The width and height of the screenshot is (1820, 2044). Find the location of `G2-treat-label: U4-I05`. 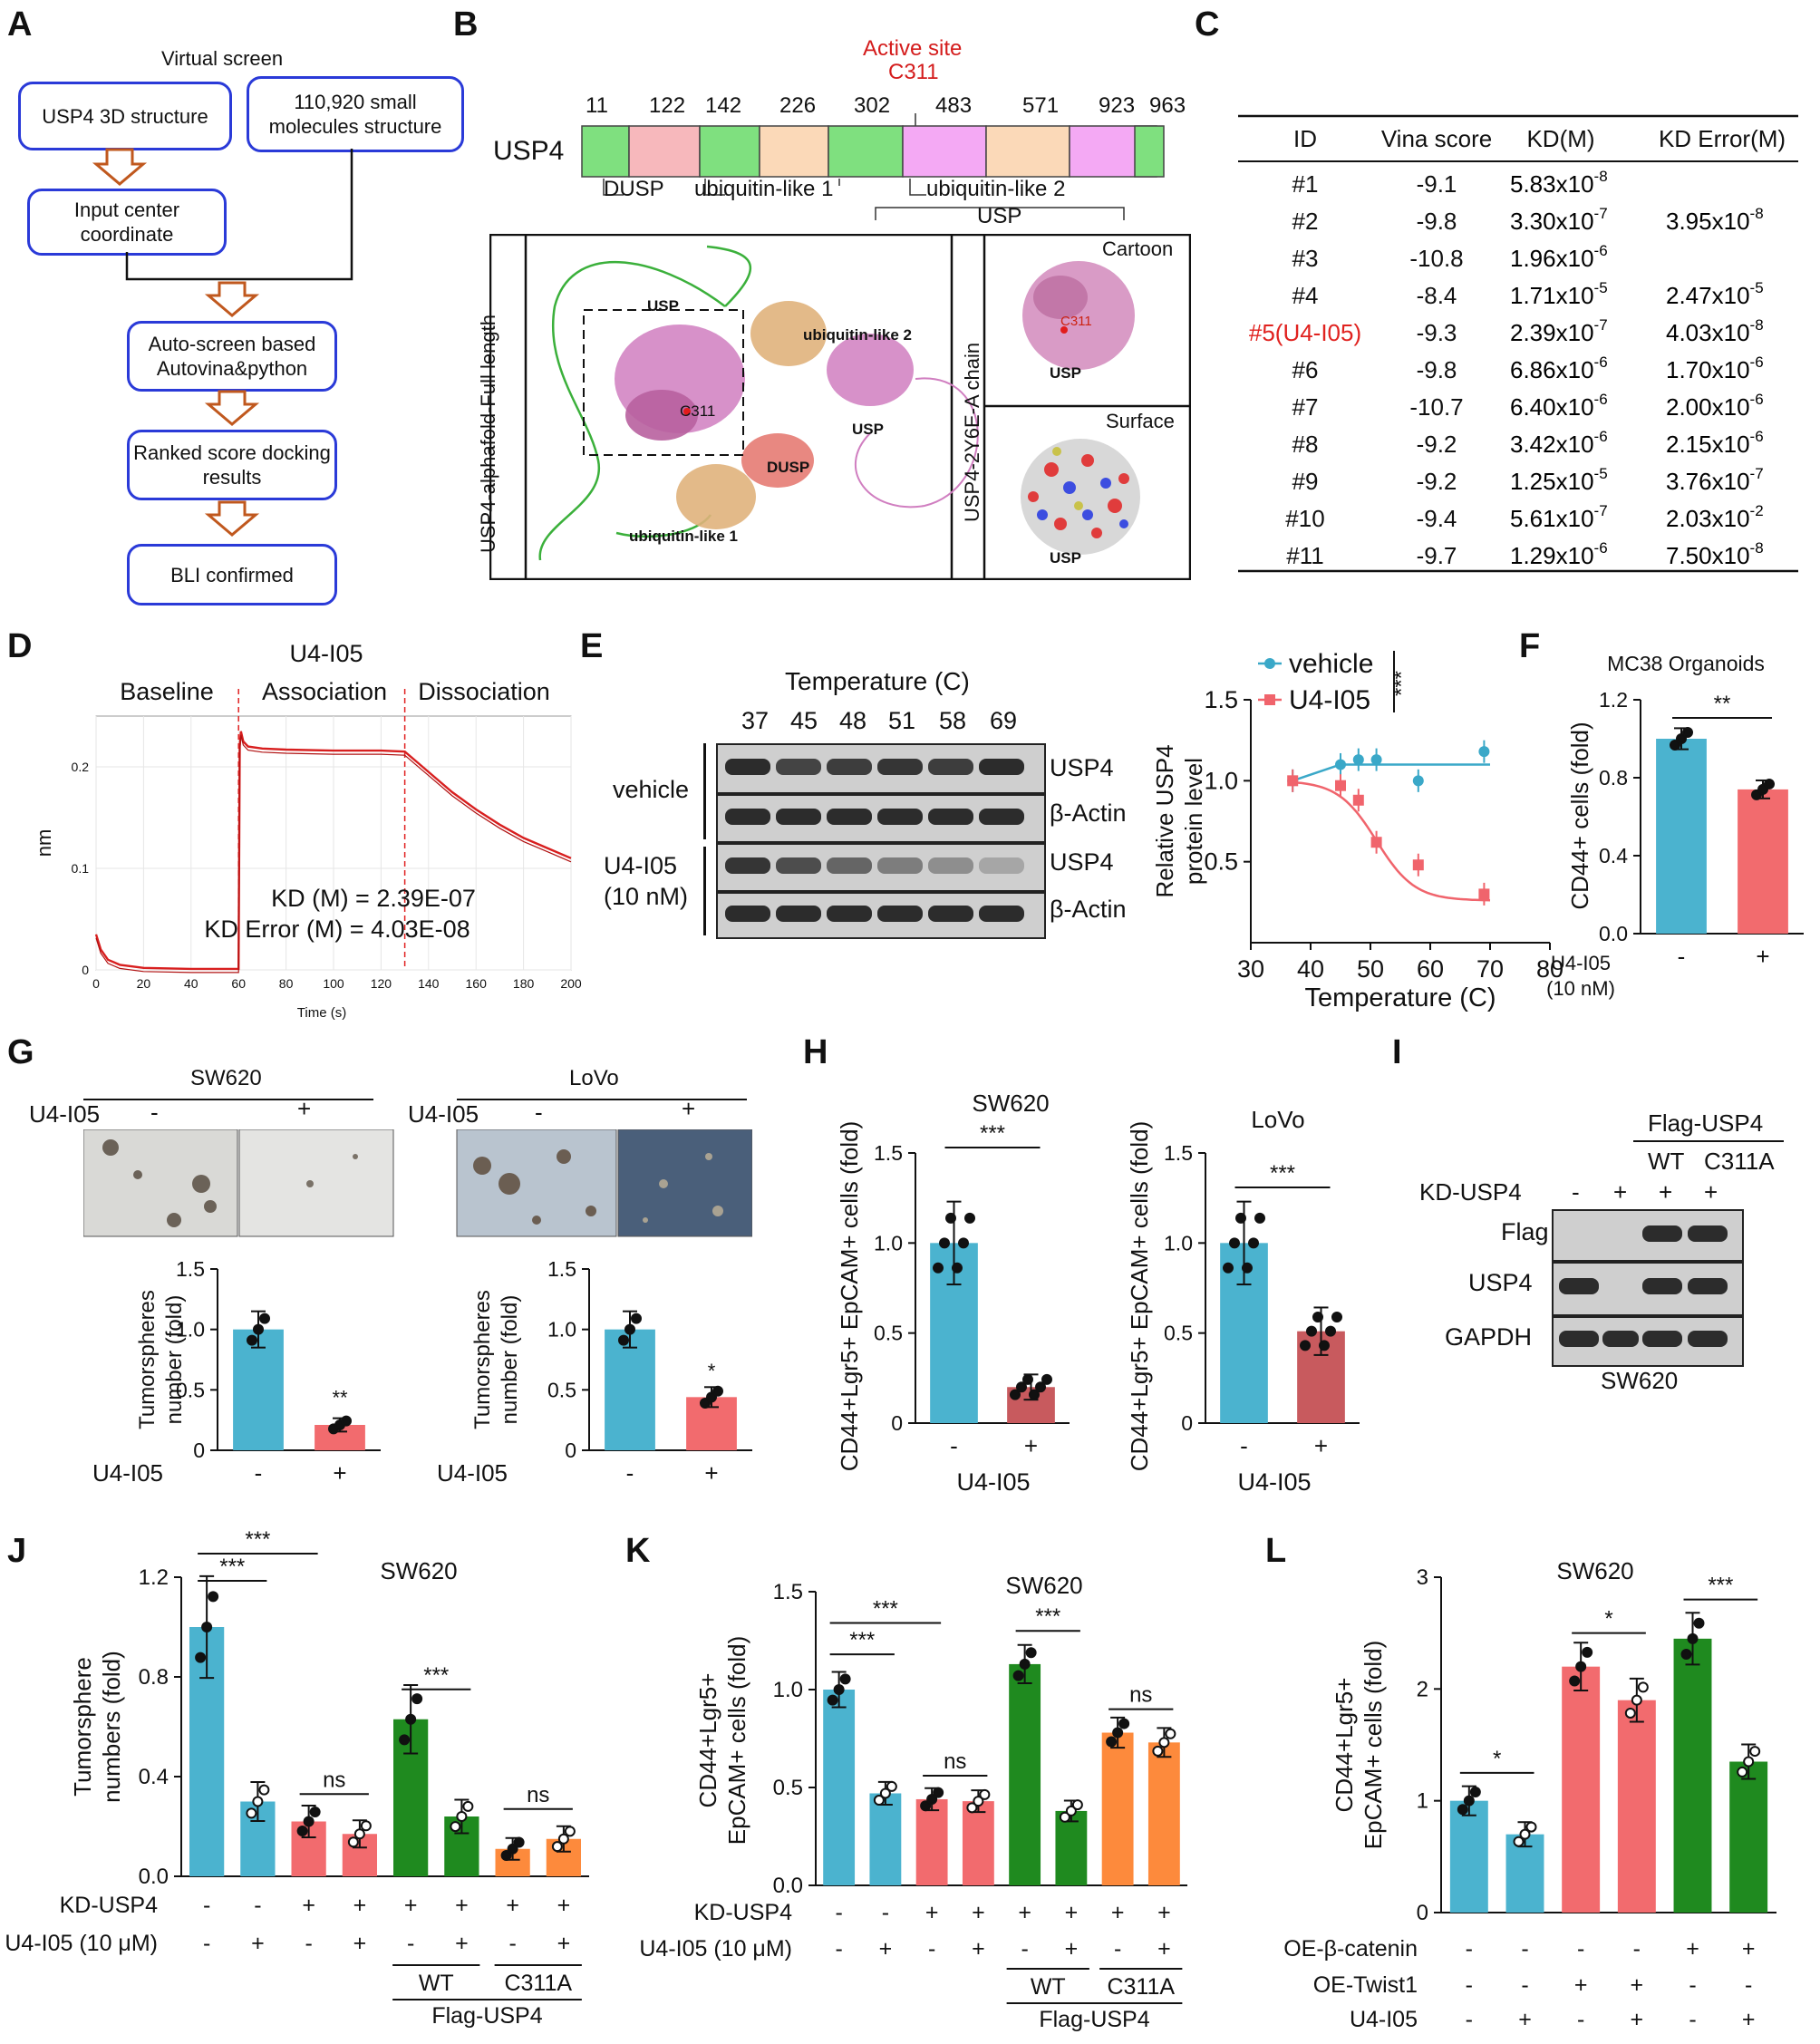

G2-treat-label: U4-I05 is located at coordinates (473, 1473).